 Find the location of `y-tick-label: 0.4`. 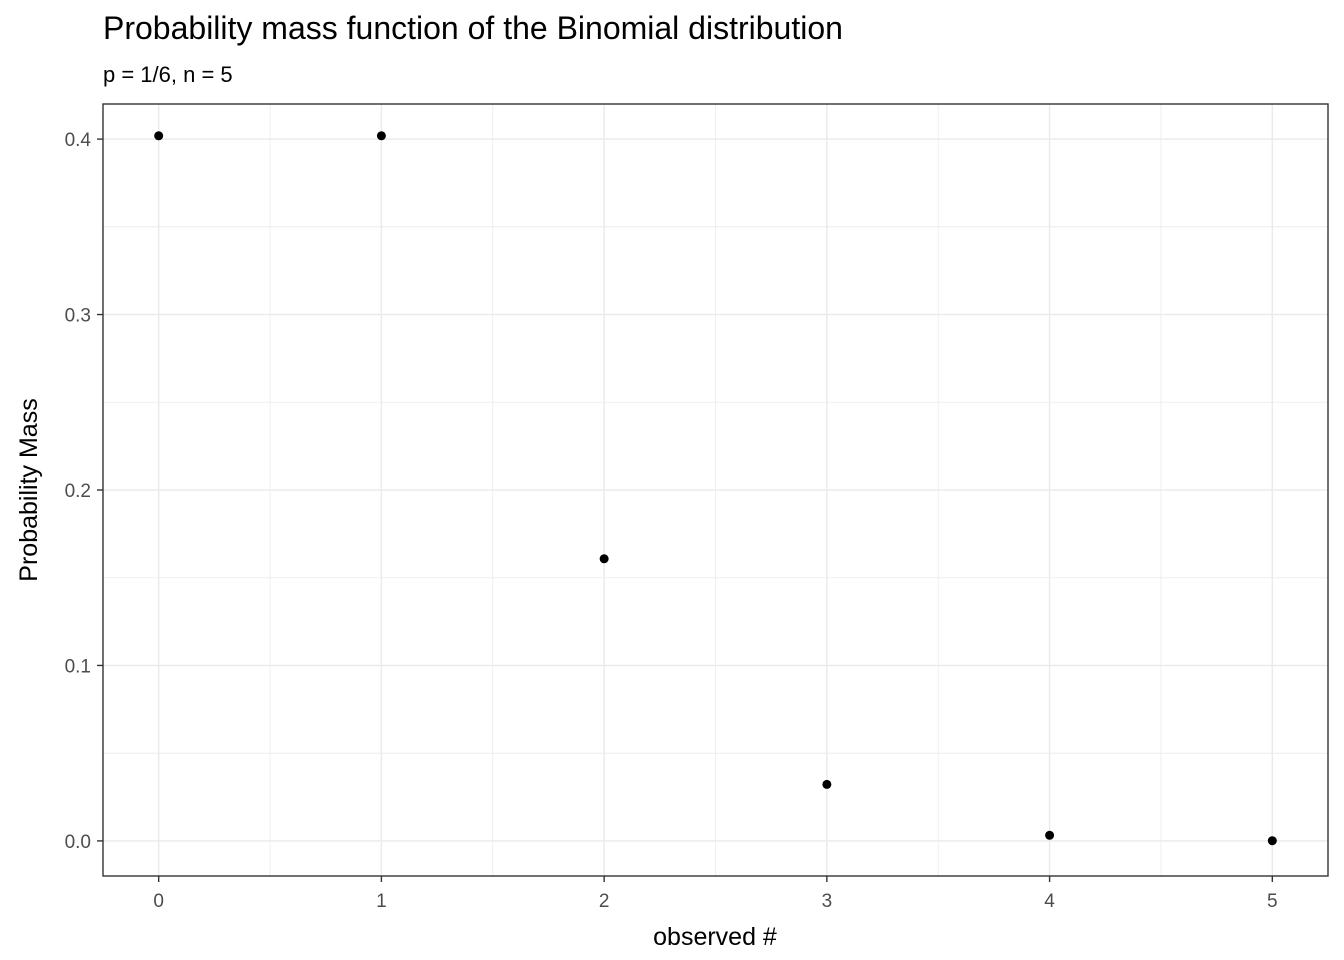

y-tick-label: 0.4 is located at coordinates (78, 140).